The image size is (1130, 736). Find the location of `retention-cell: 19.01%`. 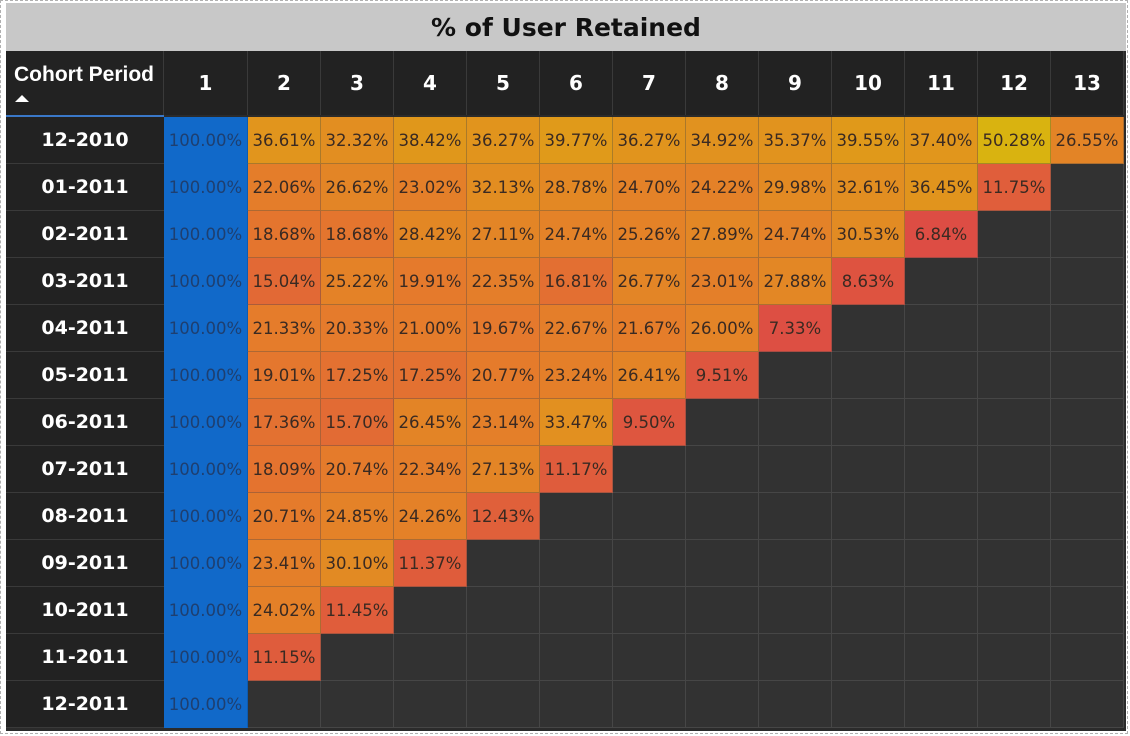

retention-cell: 19.01% is located at coordinates (284, 375).